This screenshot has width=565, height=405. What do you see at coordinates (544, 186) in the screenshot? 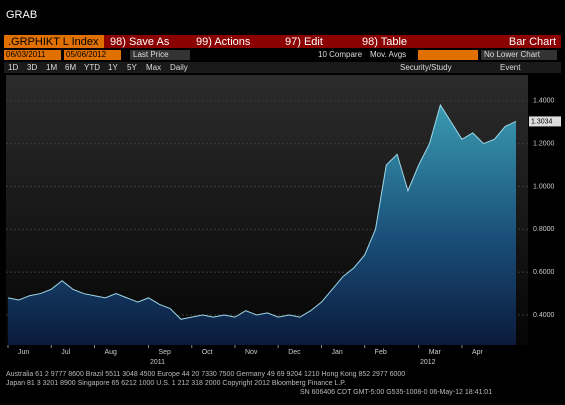
I see `y-tick-label: 1.0000` at bounding box center [544, 186].